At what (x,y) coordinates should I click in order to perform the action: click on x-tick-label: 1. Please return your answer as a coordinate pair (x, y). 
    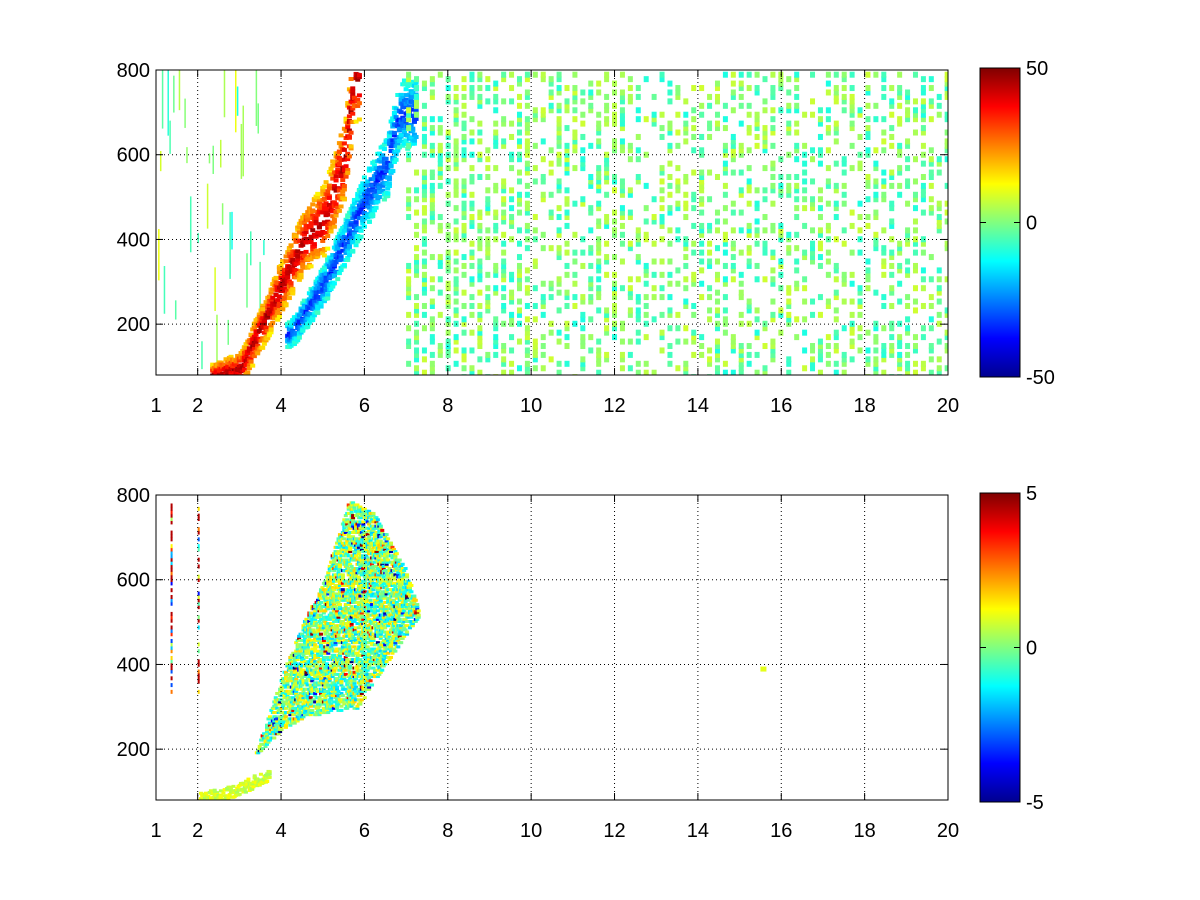
    Looking at the image, I should click on (155, 406).